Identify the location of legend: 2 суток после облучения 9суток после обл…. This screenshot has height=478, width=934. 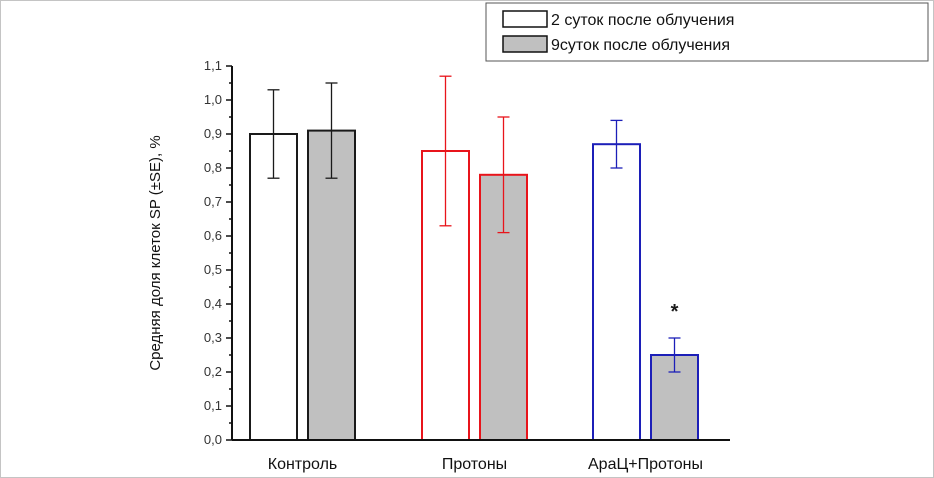
(707, 32).